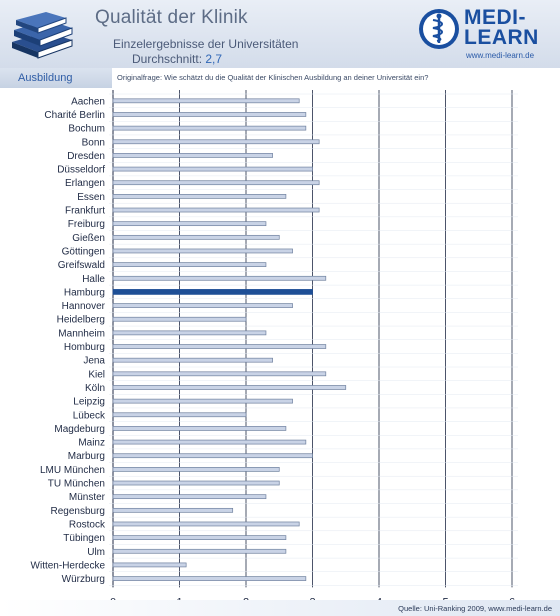 The height and width of the screenshot is (616, 560). I want to click on category-label: Homburg, so click(84, 347).